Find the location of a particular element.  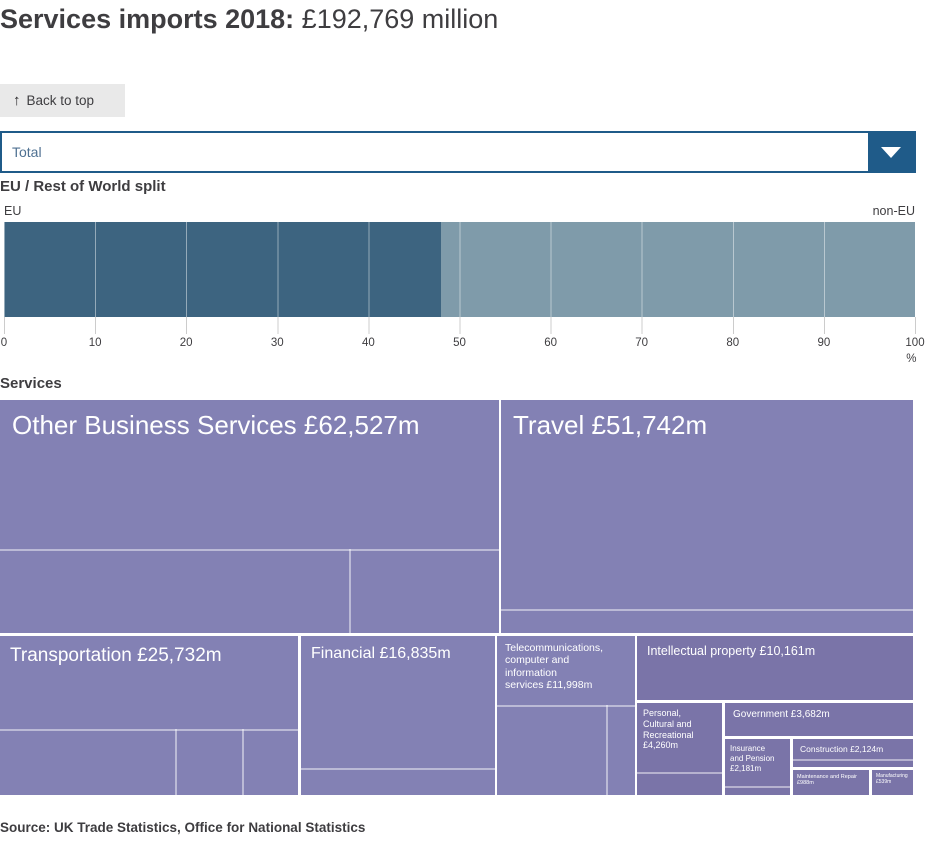

treemap-label: Financial £16,835m is located at coordinates (381, 653).